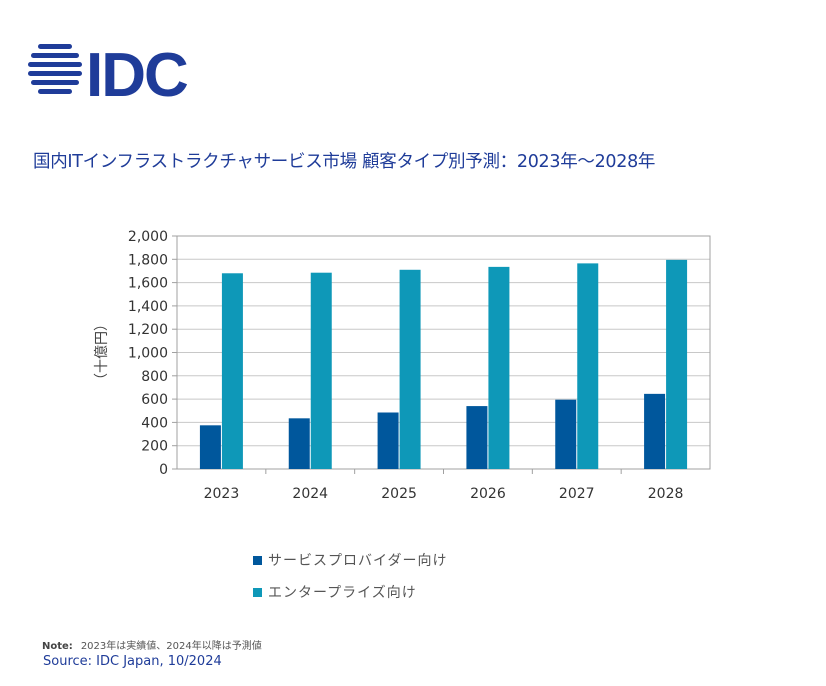 This screenshot has height=686, width=826. What do you see at coordinates (171, 646) in the screenshot?
I see `note-text: 2023年は実績値、2024年以降は予測値` at bounding box center [171, 646].